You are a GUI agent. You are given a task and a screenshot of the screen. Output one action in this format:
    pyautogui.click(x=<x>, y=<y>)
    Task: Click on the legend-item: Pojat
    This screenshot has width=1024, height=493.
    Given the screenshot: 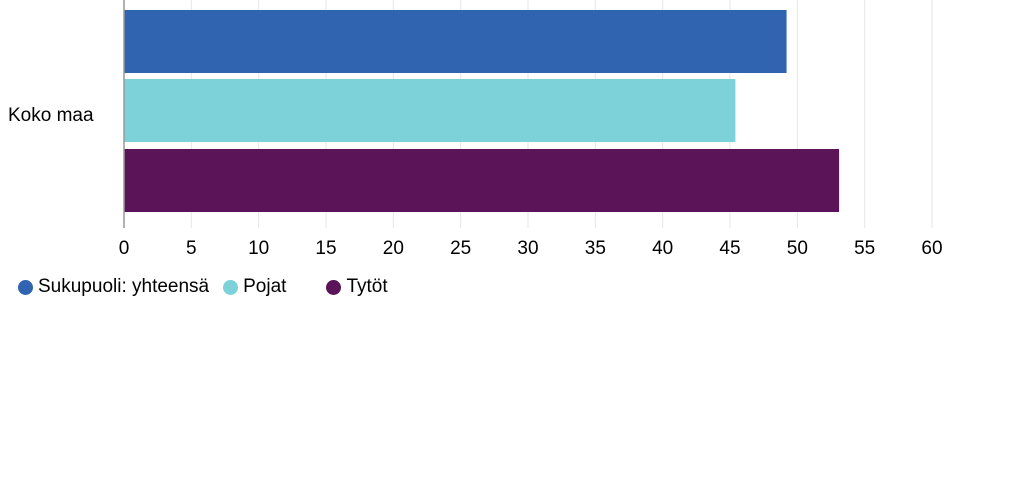 What is the action you would take?
    pyautogui.click(x=254, y=287)
    